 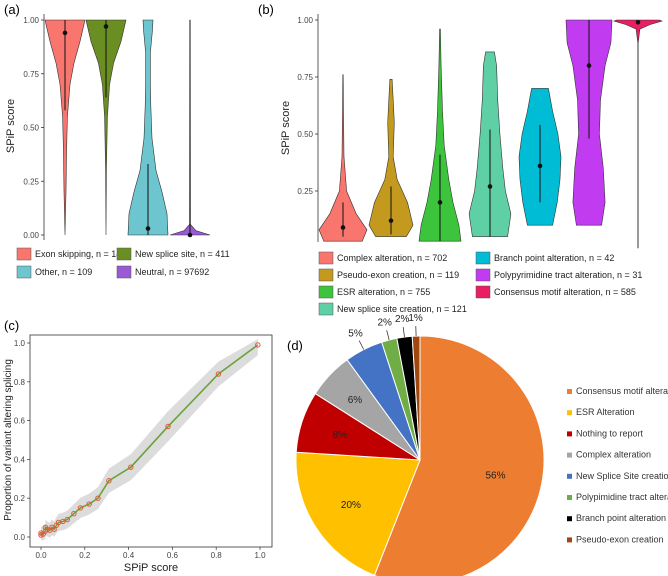 What do you see at coordinates (148, 127) in the screenshot?
I see `chart-a-violin` at bounding box center [148, 127].